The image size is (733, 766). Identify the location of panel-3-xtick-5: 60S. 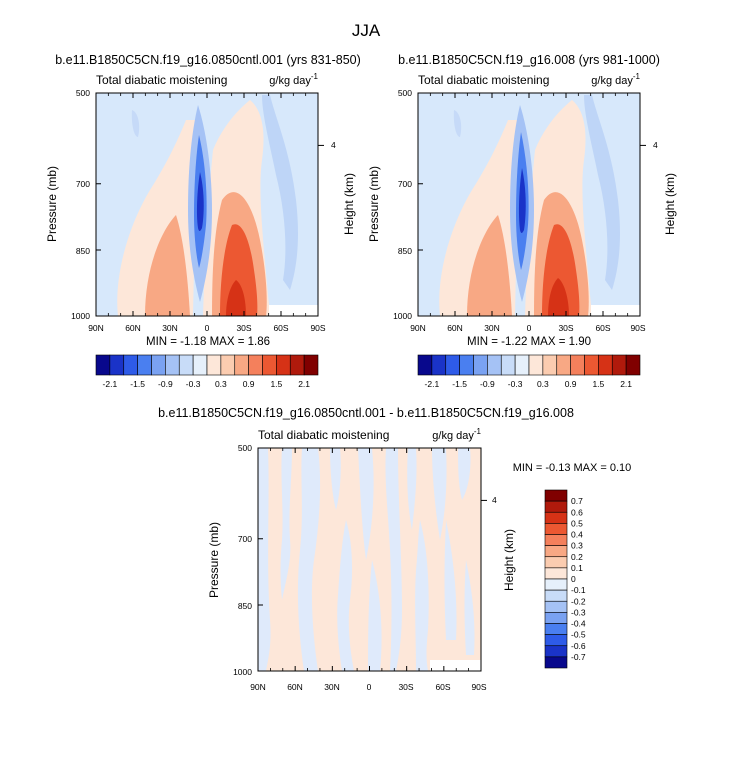
(442, 687).